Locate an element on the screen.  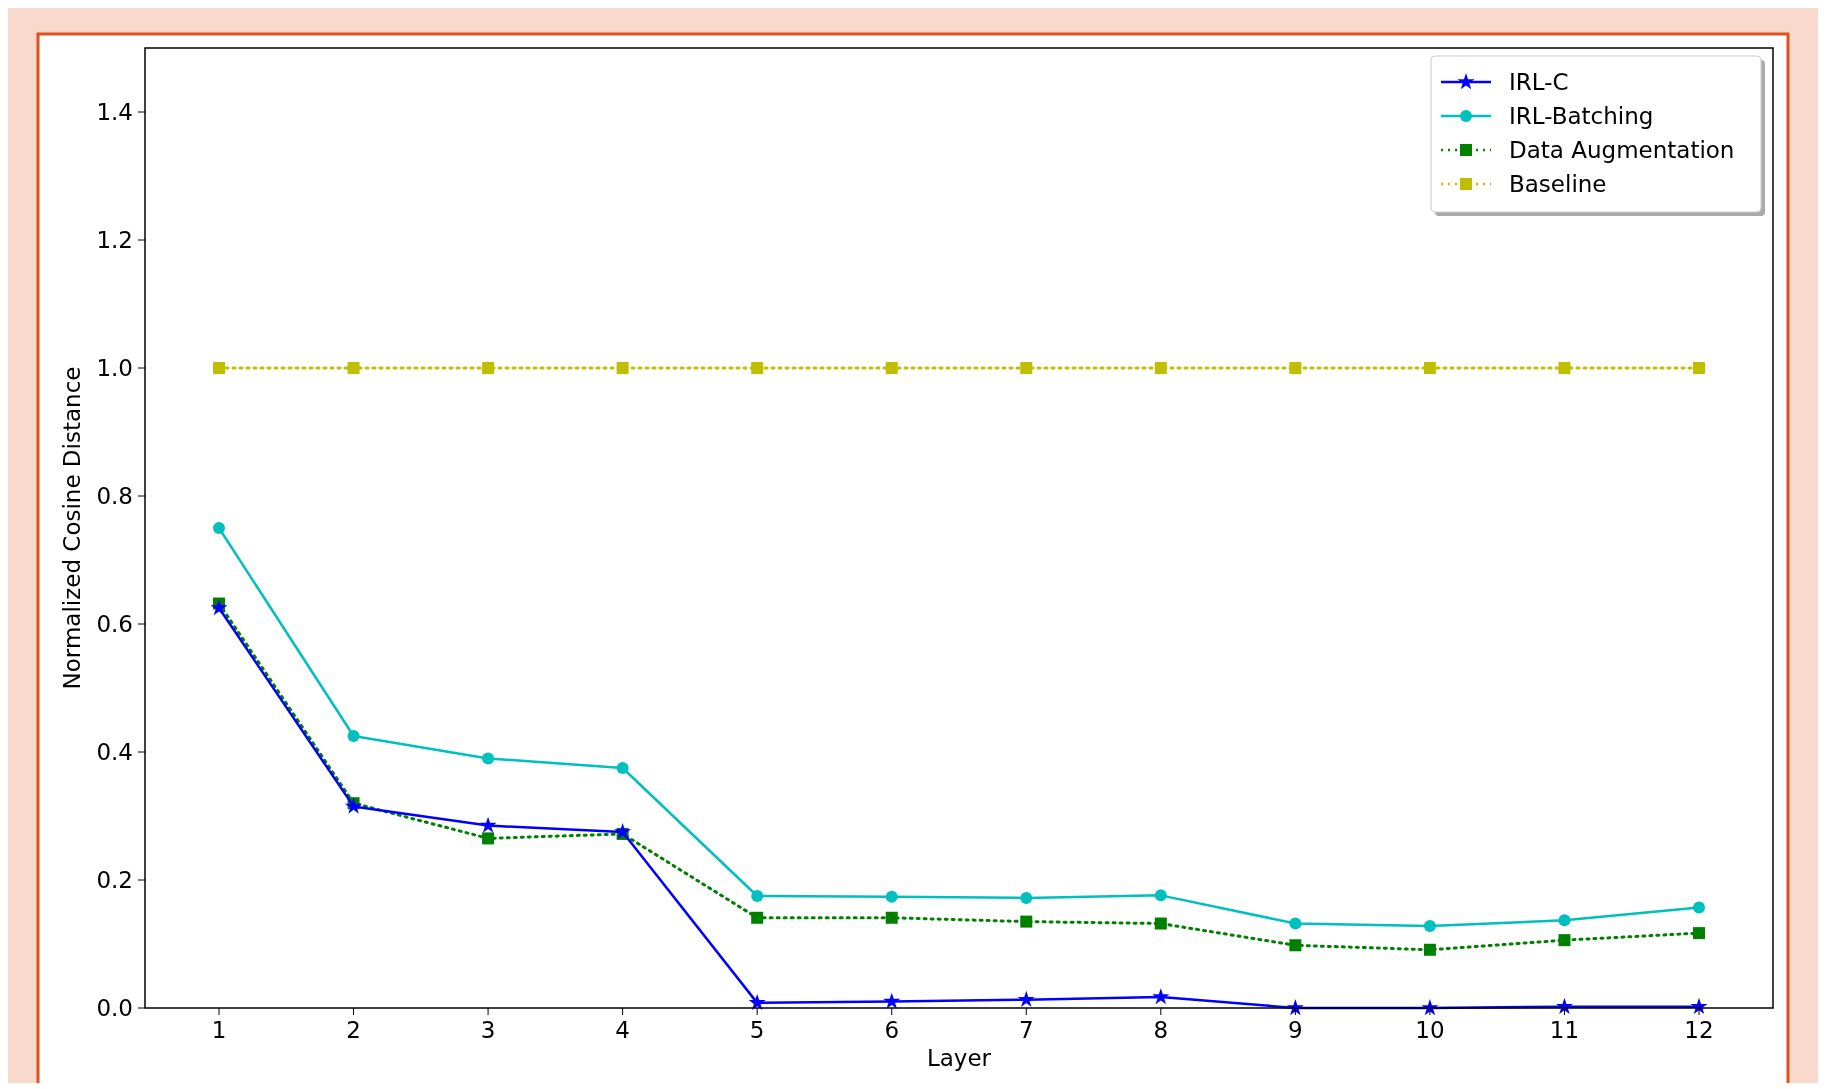
x-tick-label: 11 is located at coordinates (1564, 1030).